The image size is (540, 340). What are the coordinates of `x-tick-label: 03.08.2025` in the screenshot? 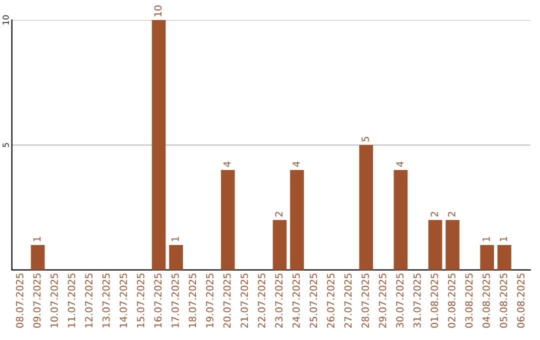 It's located at (469, 301).